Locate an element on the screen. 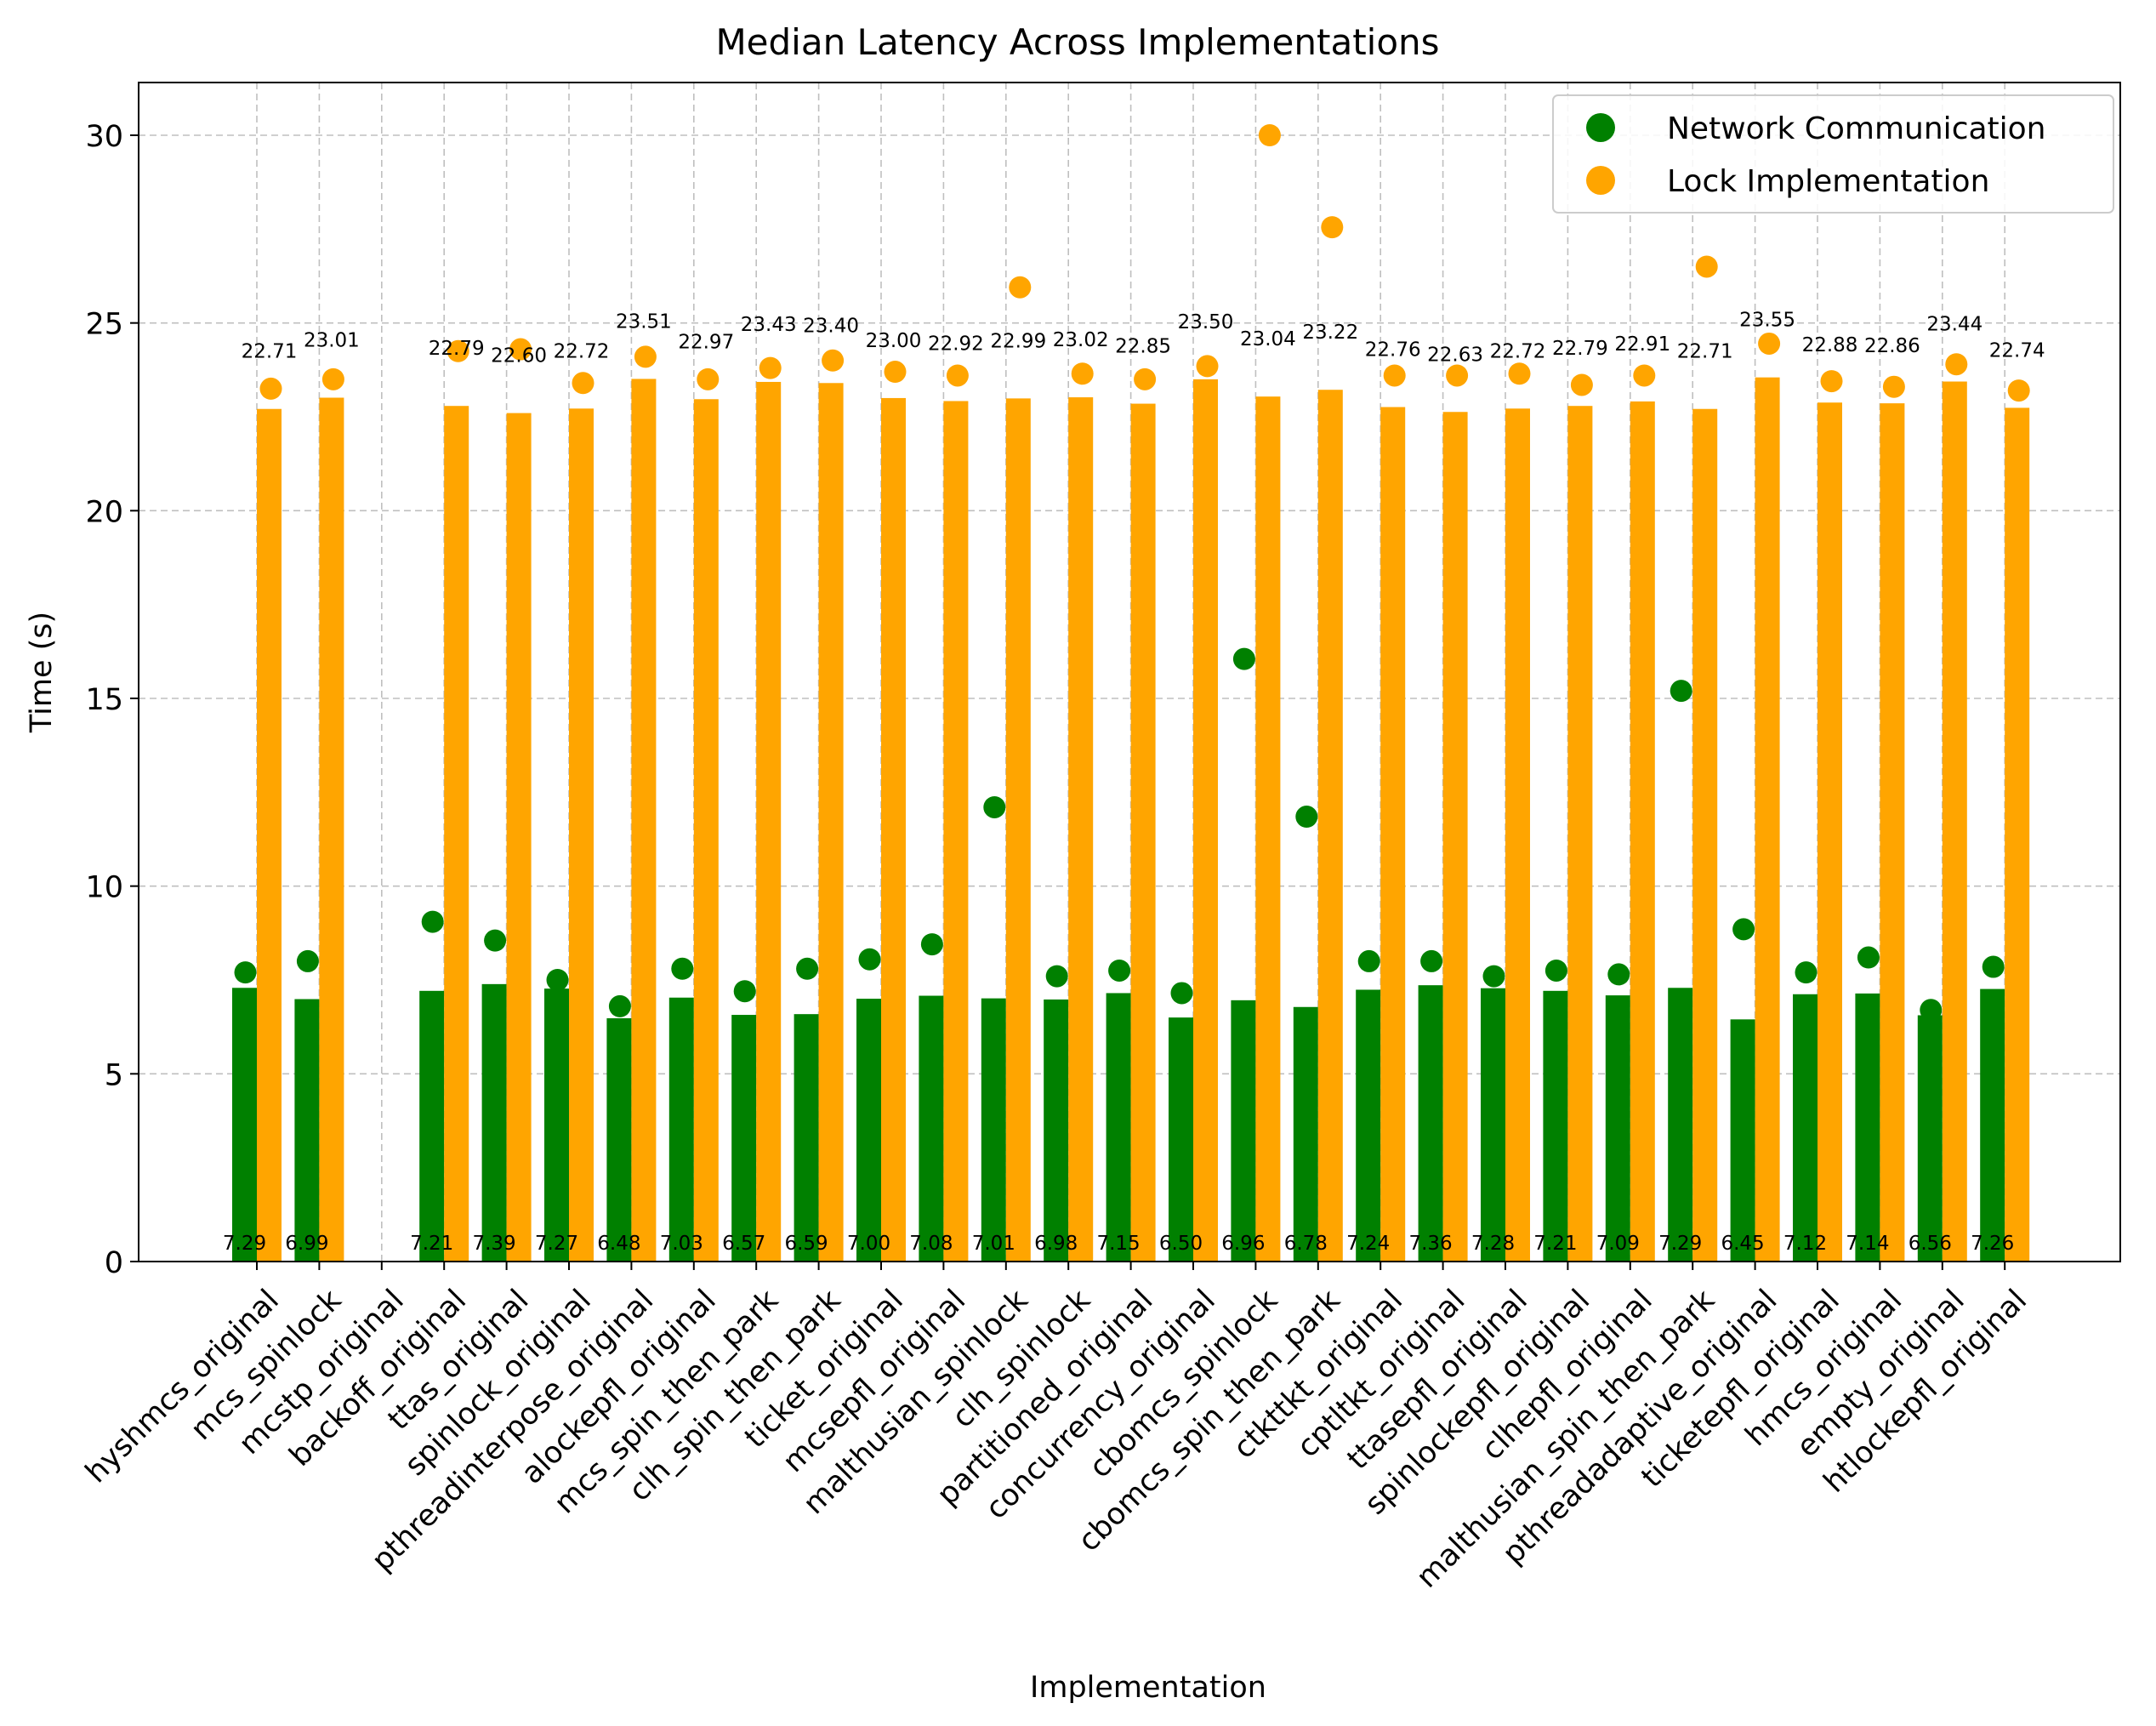 The image size is (2156, 1726). bar-label-network-communication: 7.14 is located at coordinates (1868, 1244).